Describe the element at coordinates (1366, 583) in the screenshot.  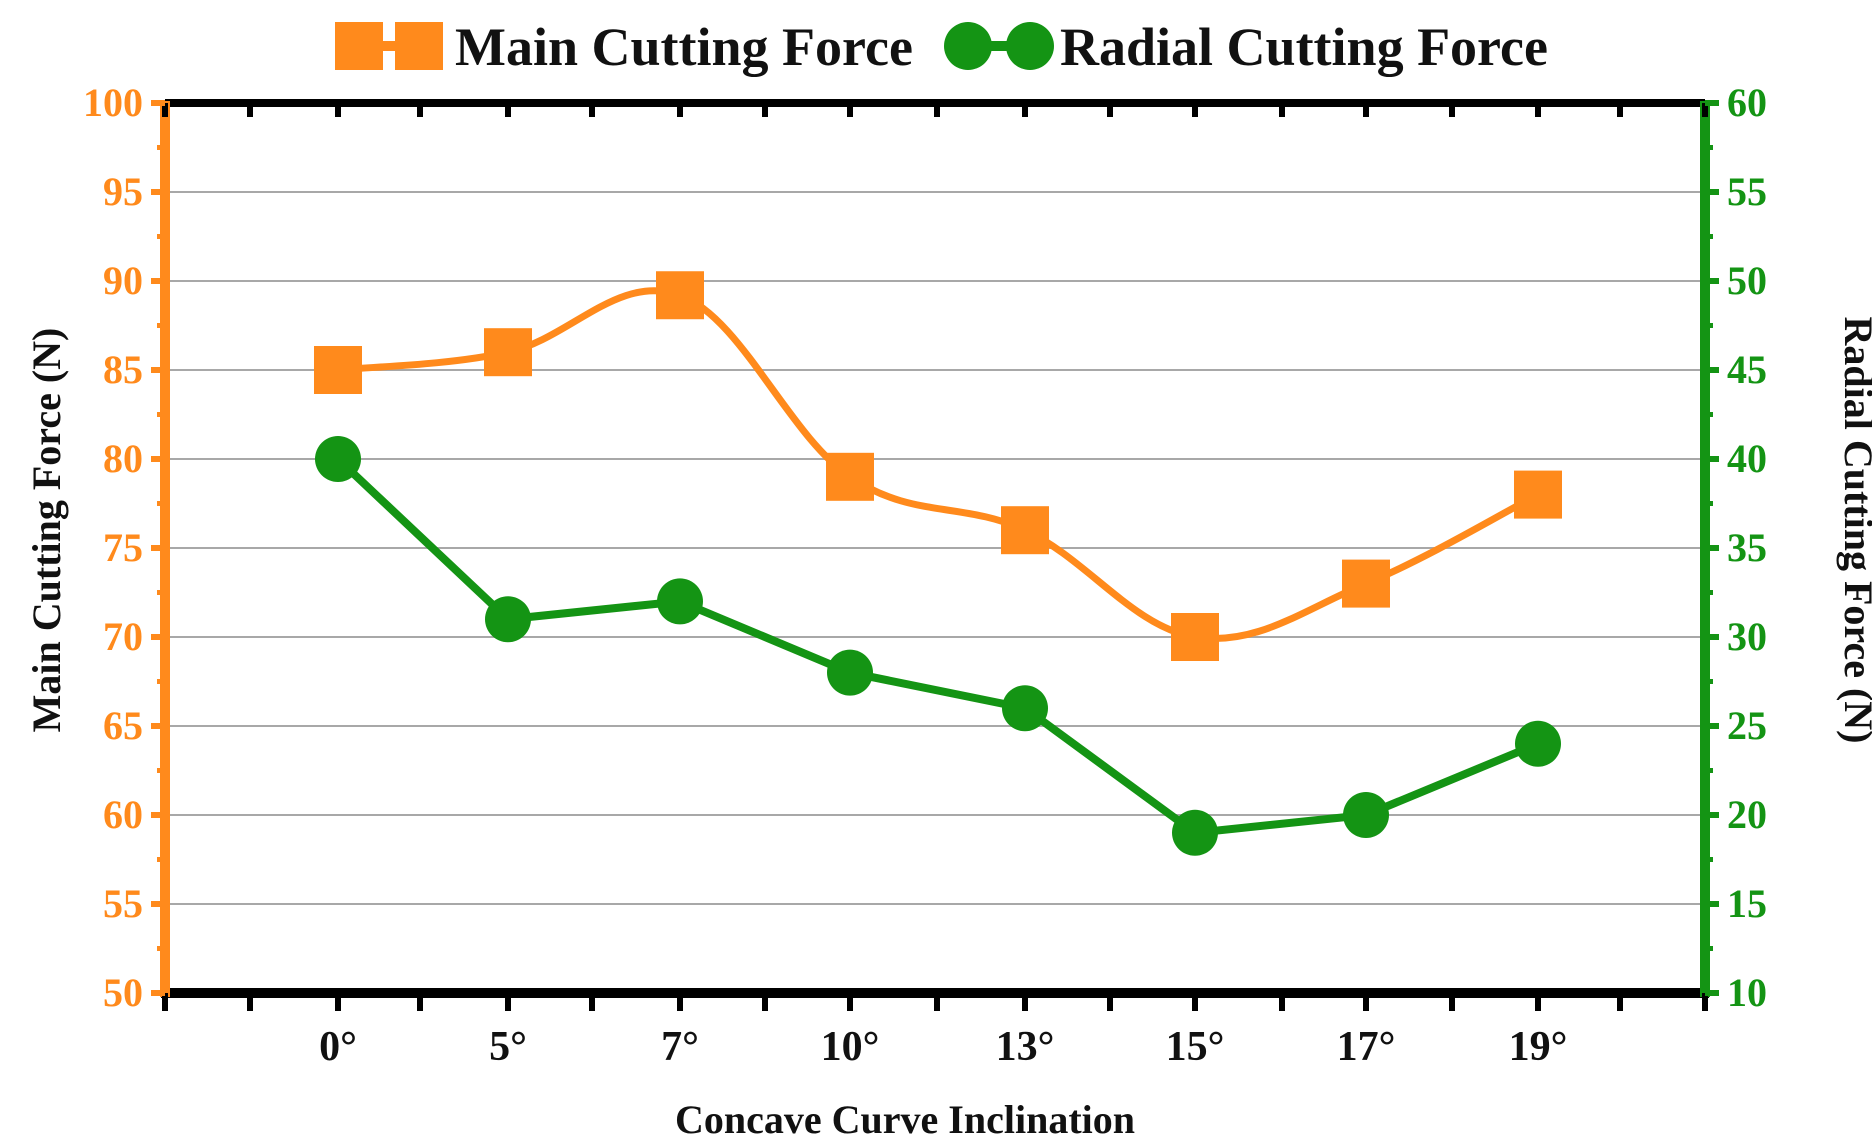
I see `main-point-17deg` at that location.